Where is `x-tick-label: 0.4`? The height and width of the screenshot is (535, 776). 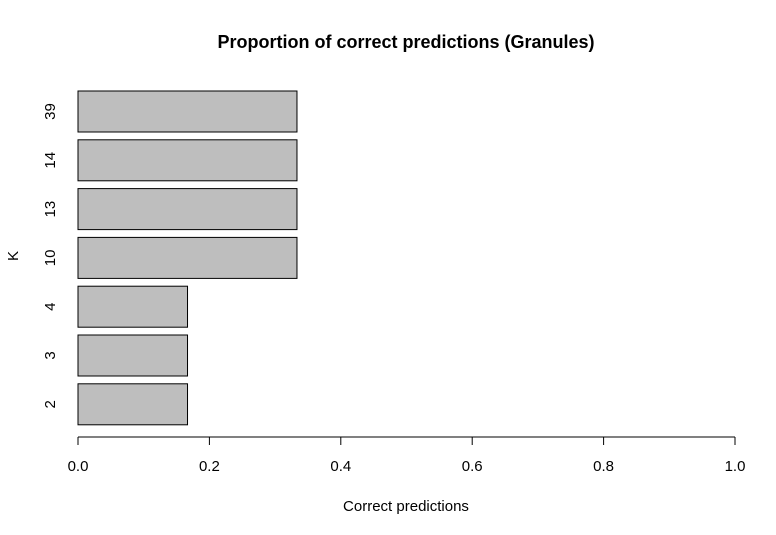 x-tick-label: 0.4 is located at coordinates (340, 466).